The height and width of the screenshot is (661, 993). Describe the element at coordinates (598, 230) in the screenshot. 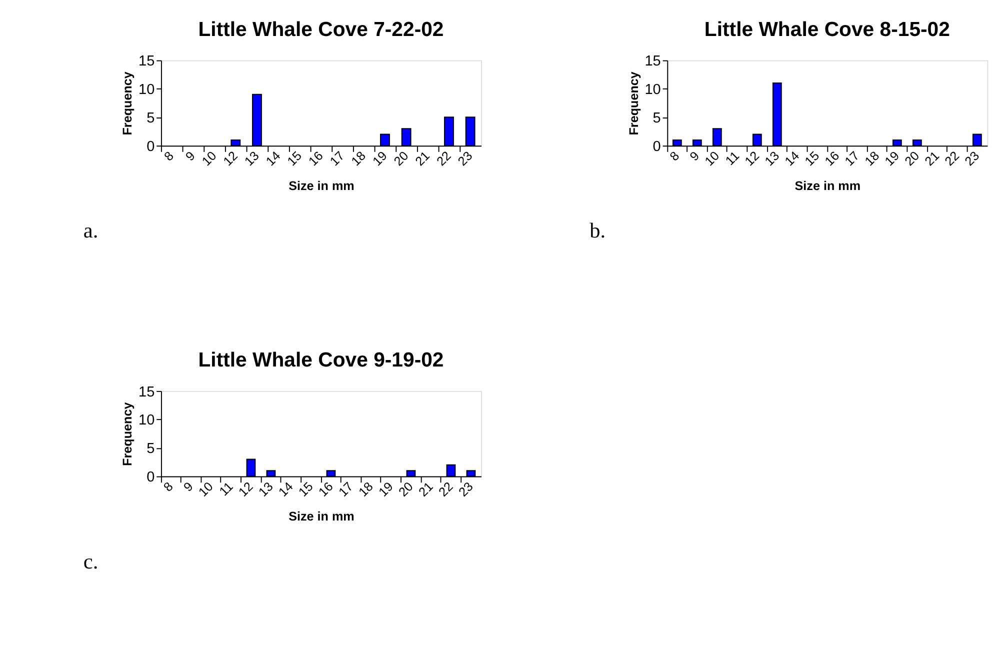

I see `text: b.` at that location.